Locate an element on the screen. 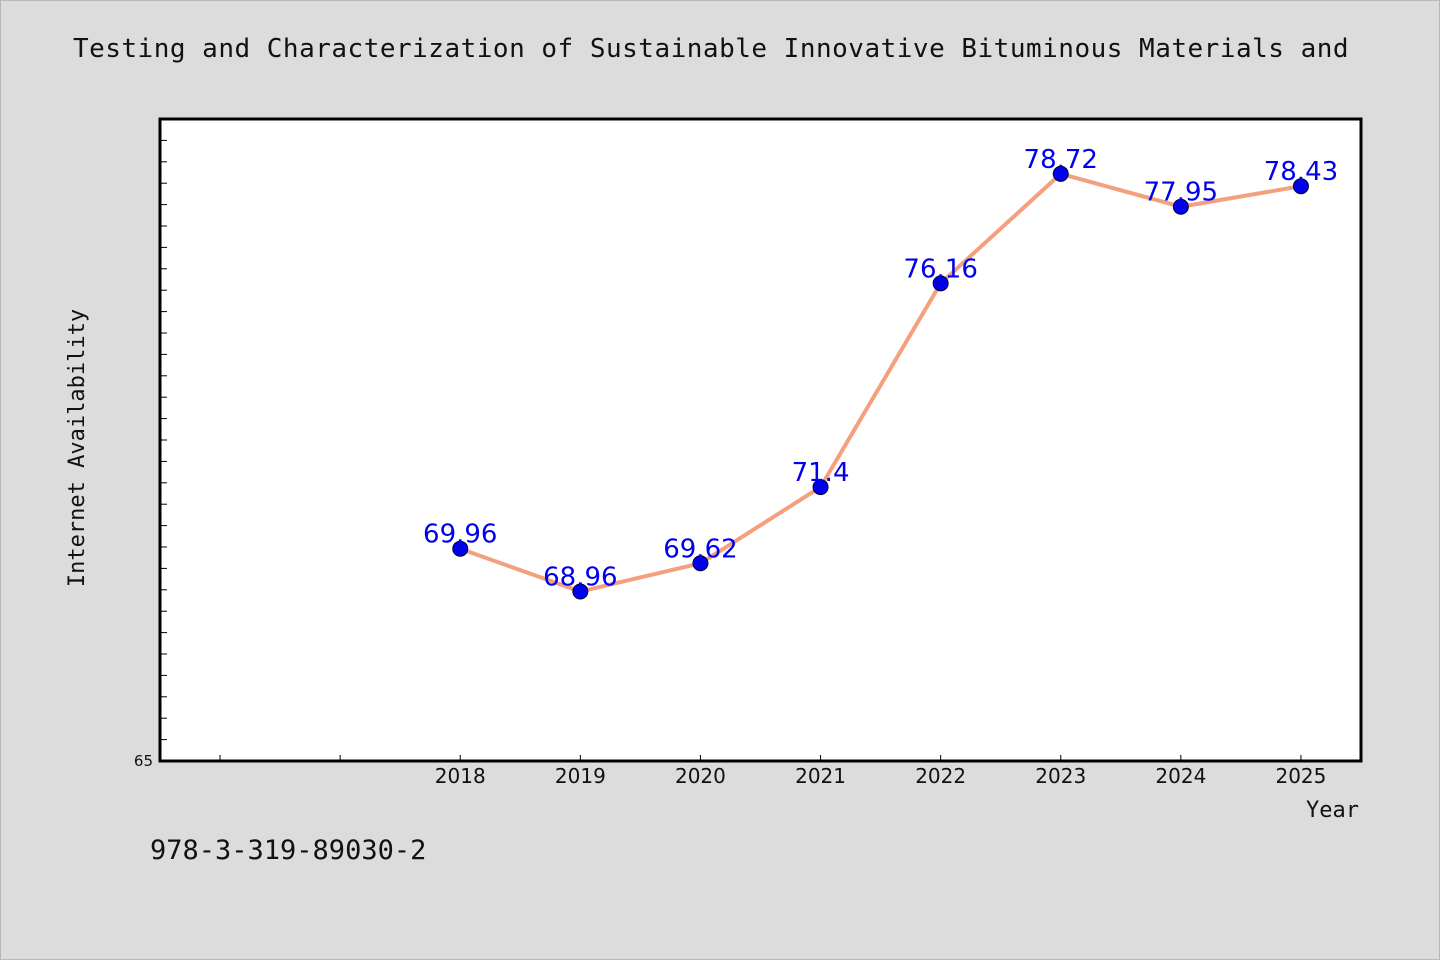  data-label: 78.43 is located at coordinates (1301, 172).